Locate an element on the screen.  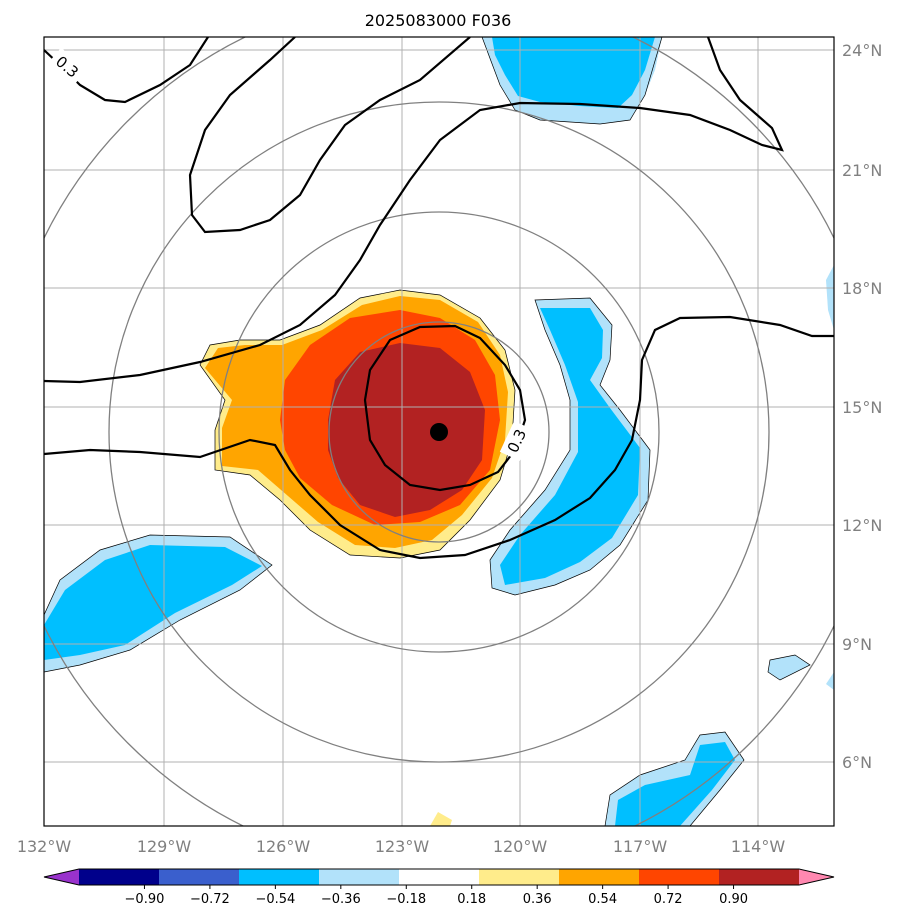
lon-label: 123°W is located at coordinates (402, 846).